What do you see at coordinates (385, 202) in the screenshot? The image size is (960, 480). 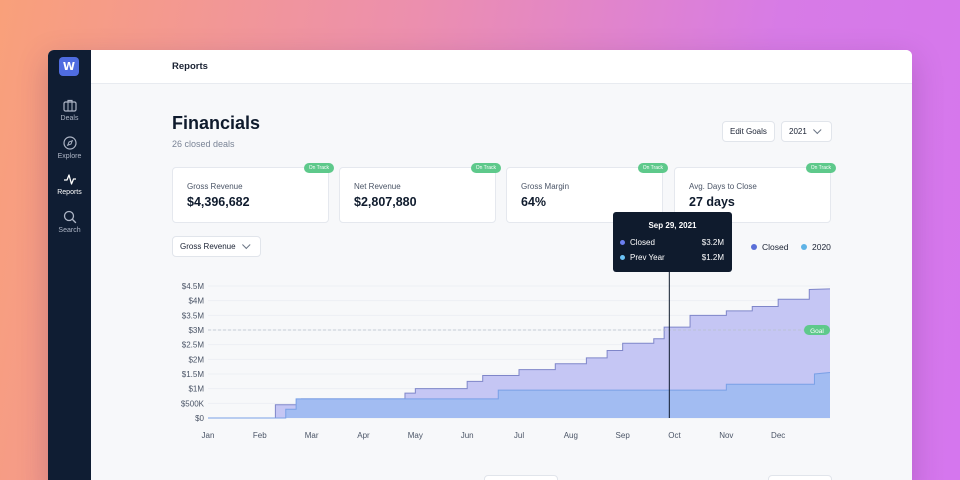 I see `kpi-value: $2,807,880` at bounding box center [385, 202].